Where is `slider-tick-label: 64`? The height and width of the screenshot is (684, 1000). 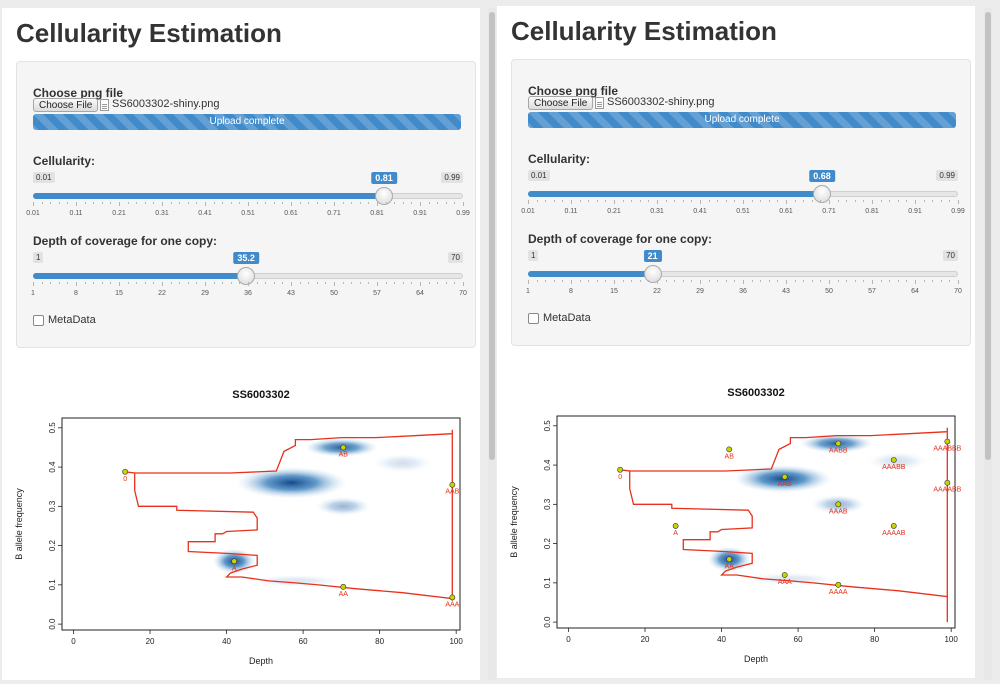
slider-tick-label: 64 is located at coordinates (420, 293).